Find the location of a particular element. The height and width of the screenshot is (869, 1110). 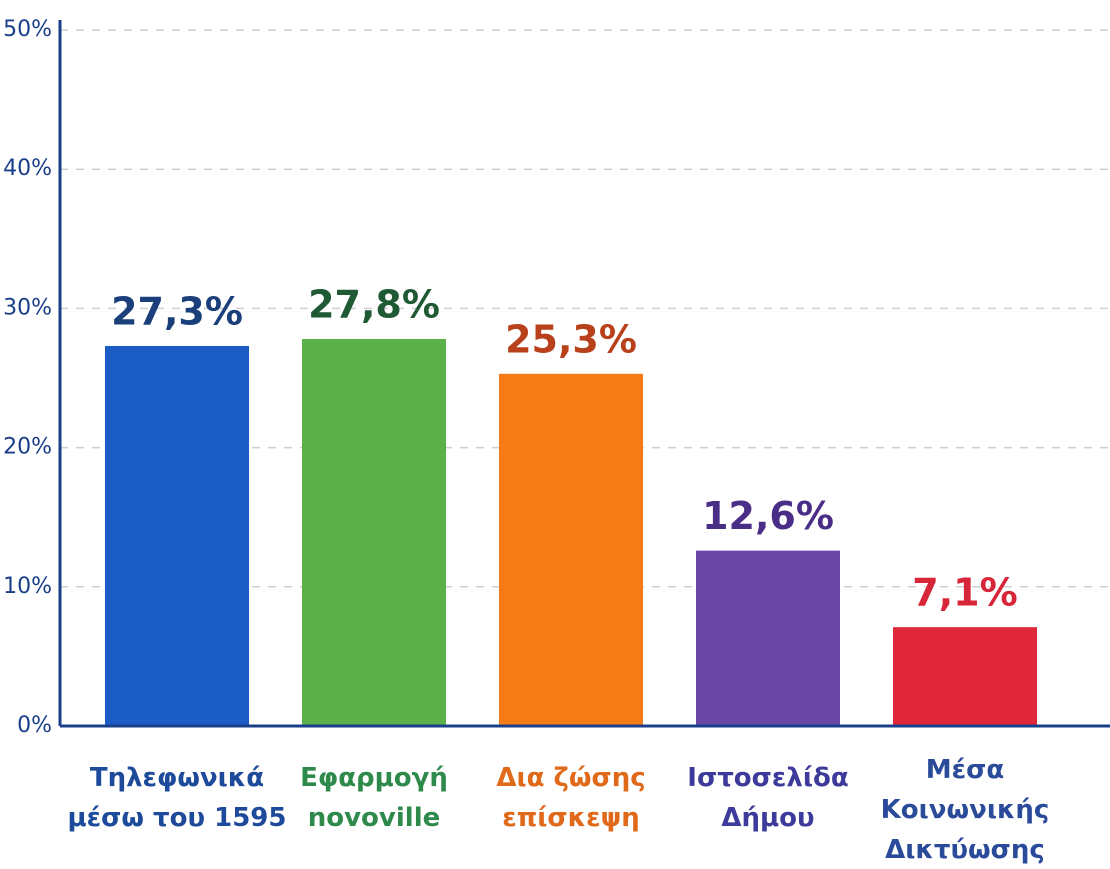

label-line: Δια ζώσης is located at coordinates (570, 778).